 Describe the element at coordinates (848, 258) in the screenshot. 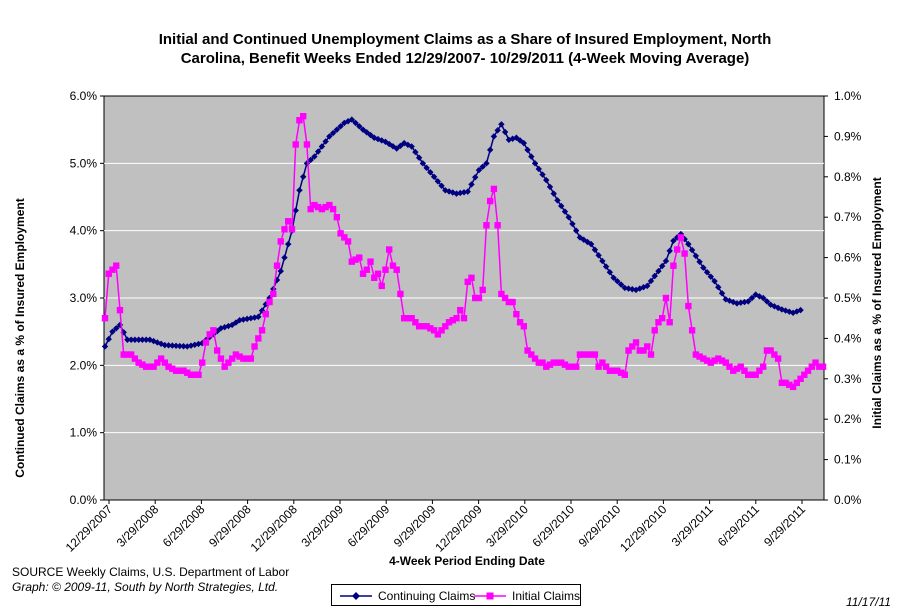

I see `right-tick-label: 0.6%` at that location.